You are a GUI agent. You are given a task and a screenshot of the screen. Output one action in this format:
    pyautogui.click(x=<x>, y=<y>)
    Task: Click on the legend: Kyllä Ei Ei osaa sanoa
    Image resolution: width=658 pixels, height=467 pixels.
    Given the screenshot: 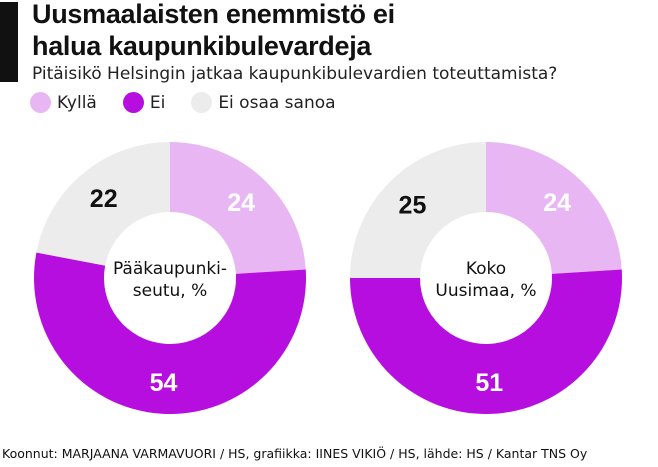 What is the action you would take?
    pyautogui.click(x=196, y=102)
    